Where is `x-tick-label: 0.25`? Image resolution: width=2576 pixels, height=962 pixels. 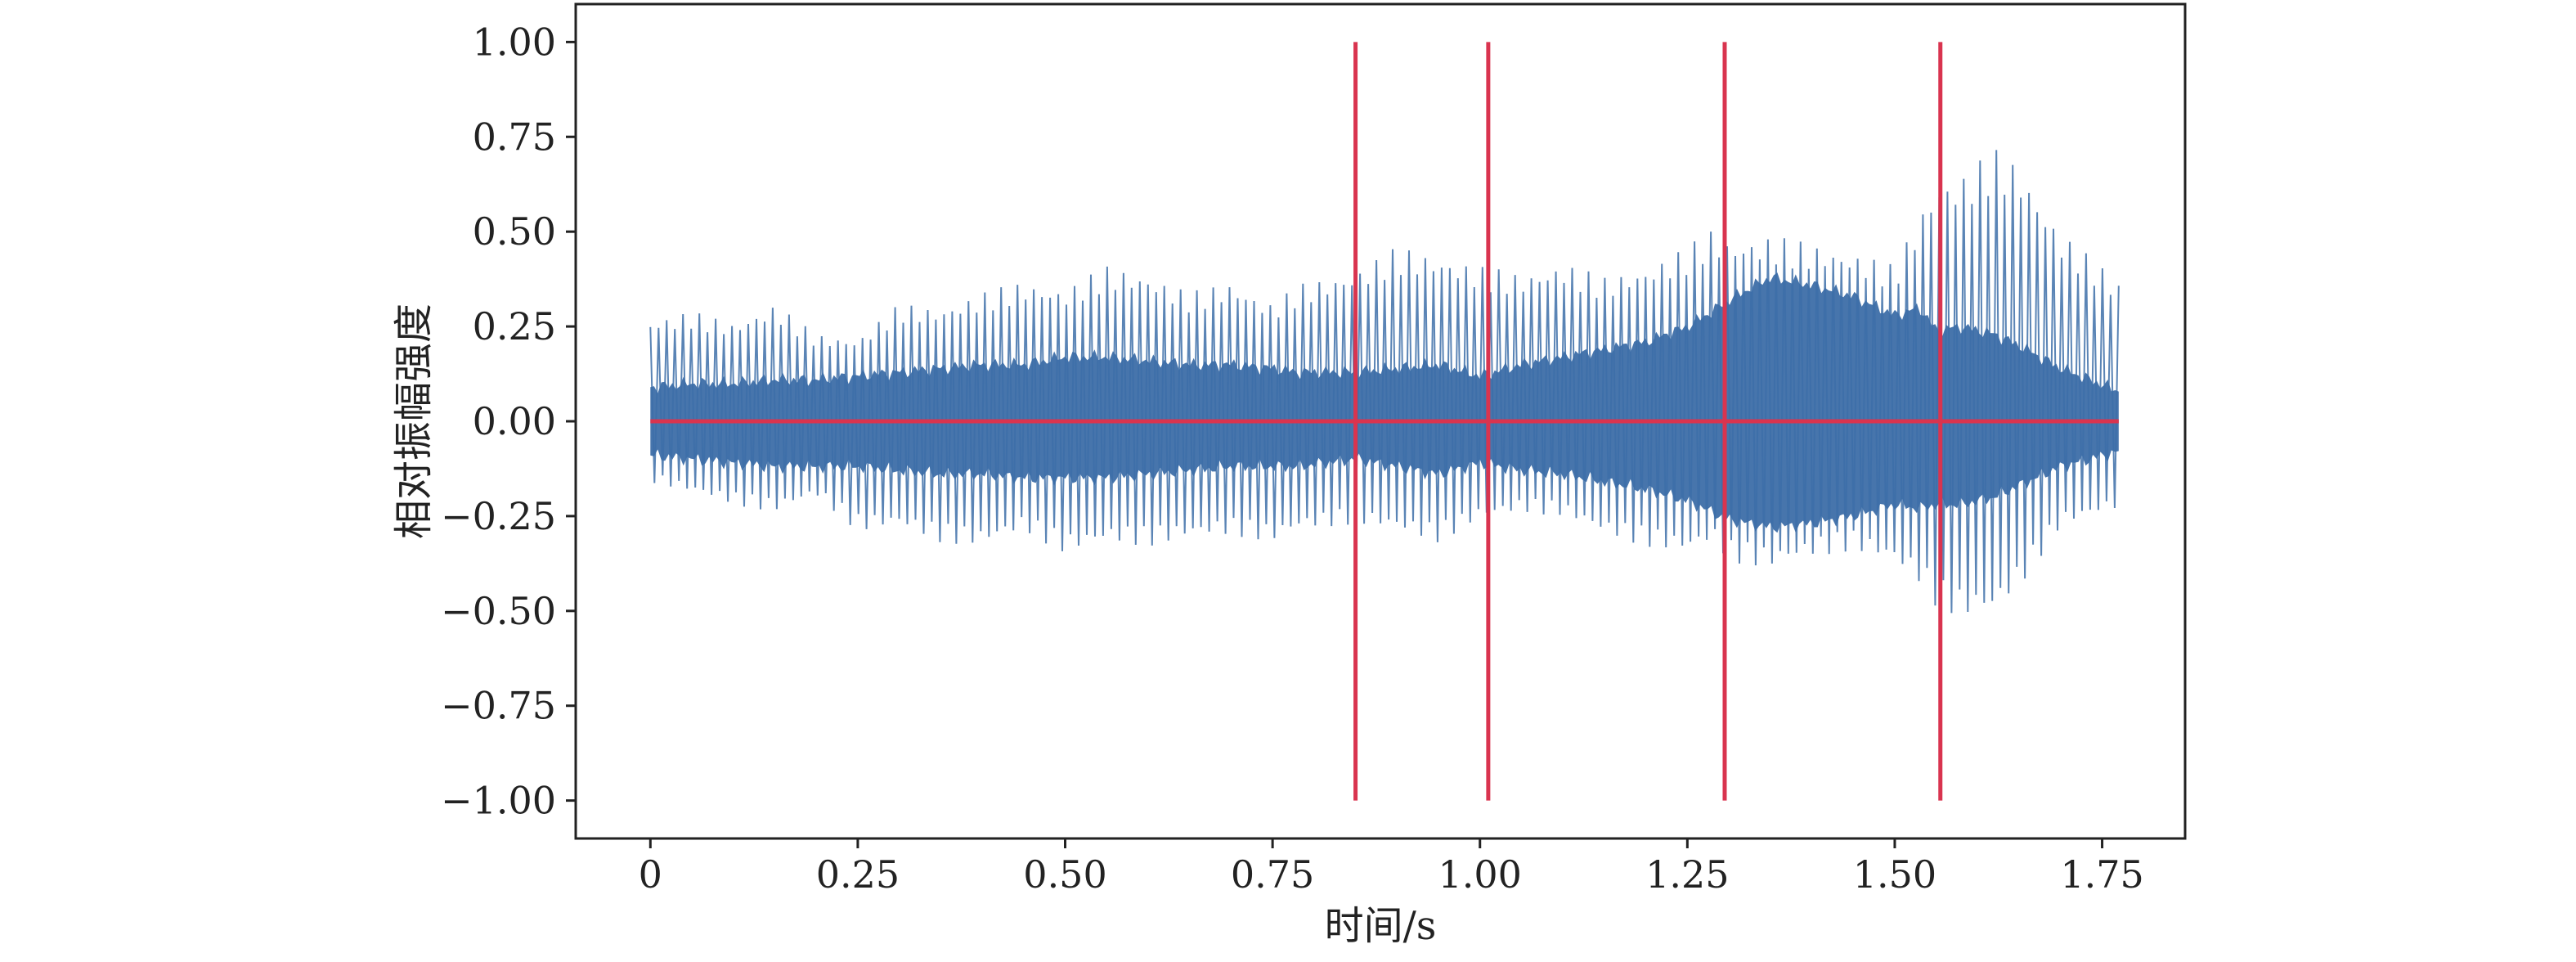
x-tick-label: 0.25 is located at coordinates (858, 875).